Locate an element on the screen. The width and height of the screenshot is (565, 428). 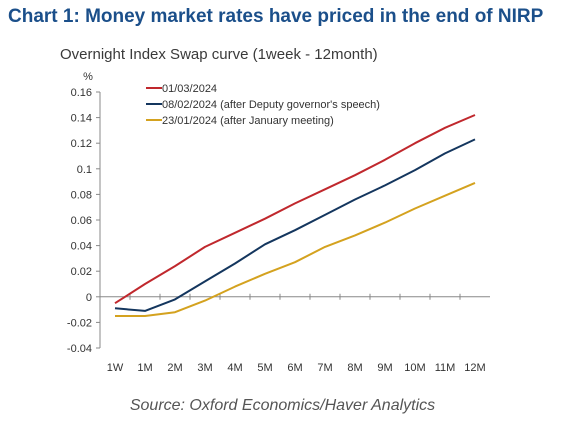
legend-label: 23/01/2024 (after January meeting) is located at coordinates (248, 121).